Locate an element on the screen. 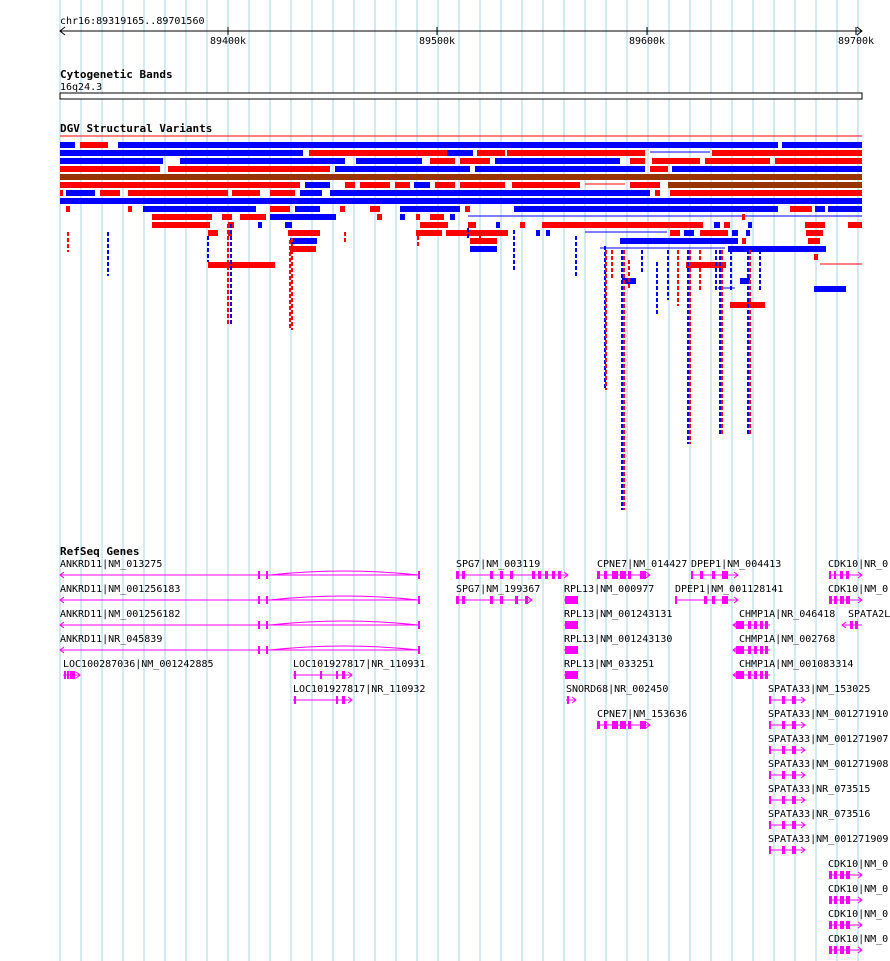 The width and height of the screenshot is (890, 961). gene-label: SPATA33|NM_001271907 is located at coordinates (828, 739).